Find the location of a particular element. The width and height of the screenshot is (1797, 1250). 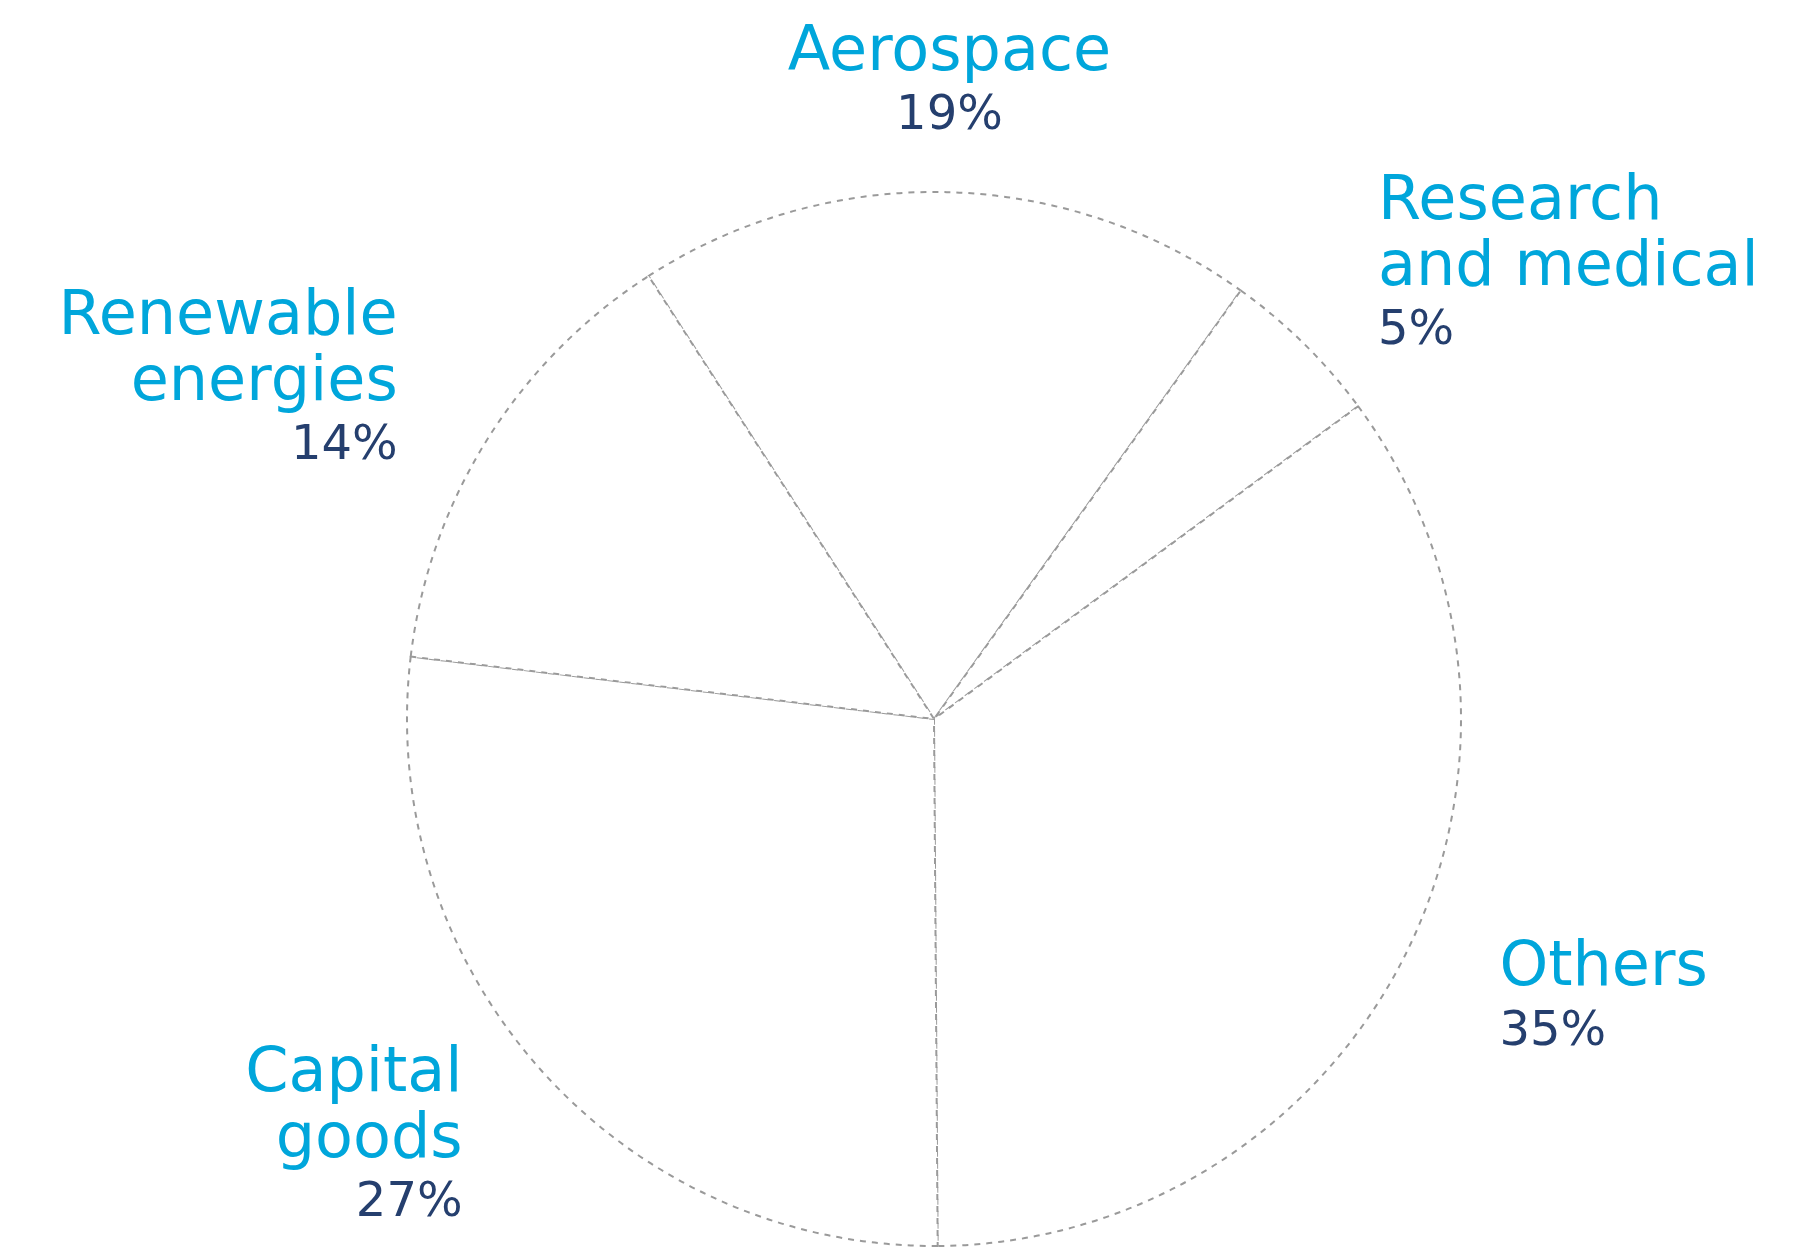

data-label: 35% is located at coordinates (1553, 1027).